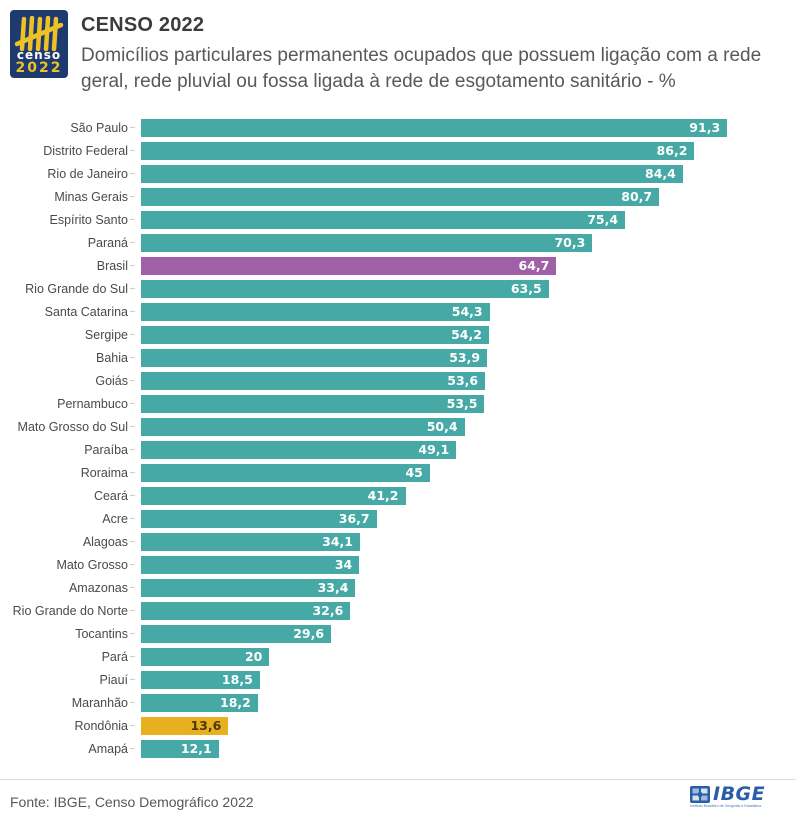  What do you see at coordinates (462, 472) in the screenshot?
I see `bar-track: 45` at bounding box center [462, 472].